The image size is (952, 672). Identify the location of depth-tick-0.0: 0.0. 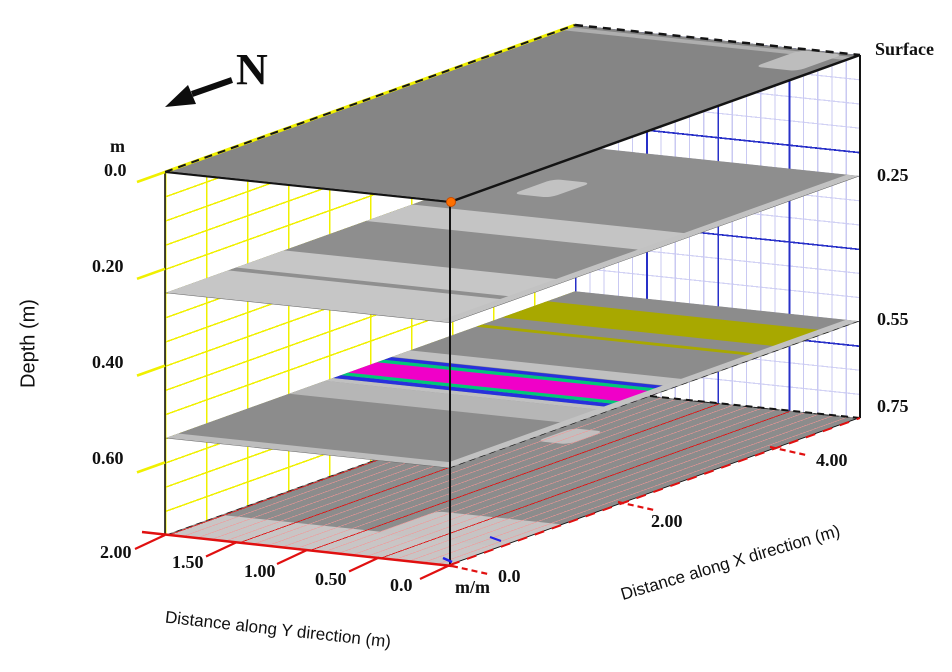
(115, 170).